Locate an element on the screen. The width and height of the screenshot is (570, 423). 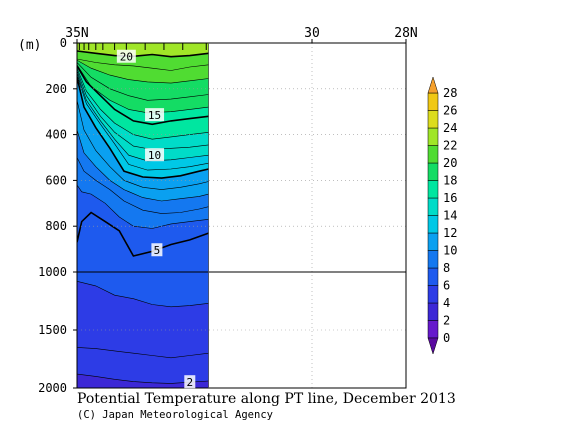
y-tick-label: 200 is located at coordinates (56, 89).